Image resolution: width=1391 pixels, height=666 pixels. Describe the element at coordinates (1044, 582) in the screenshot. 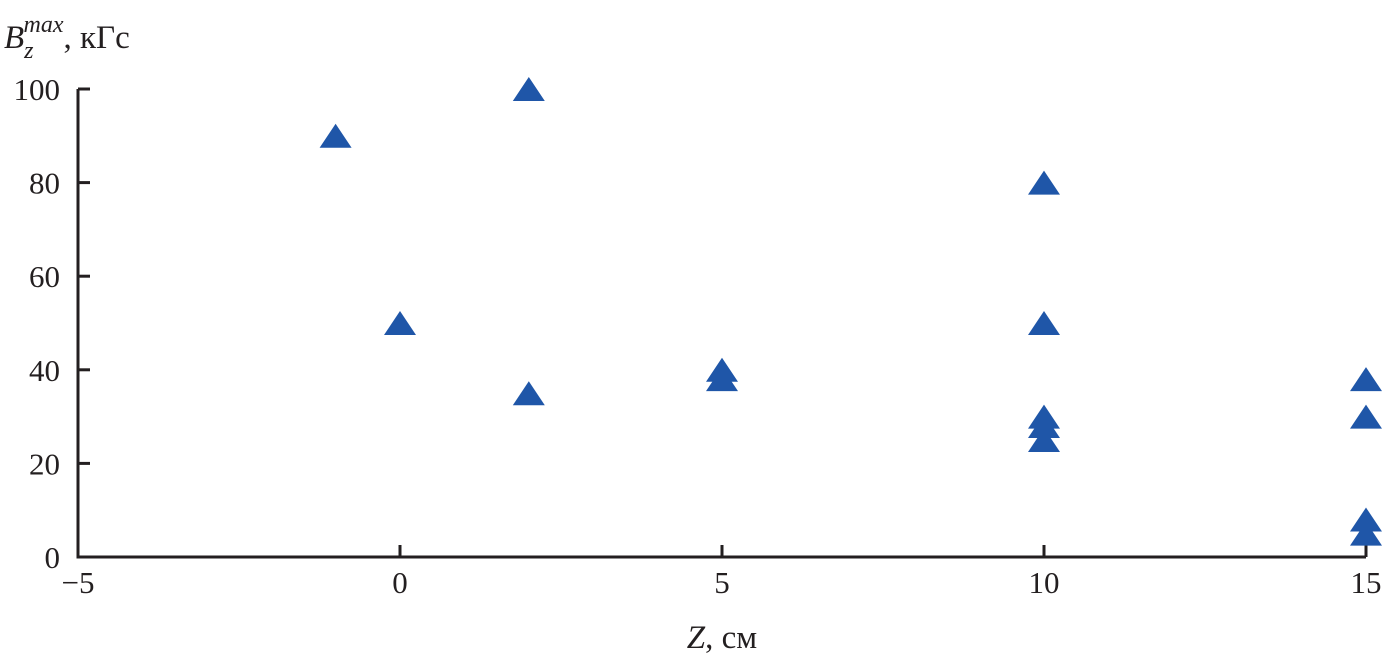

I see `x-tick-label: 10` at that location.